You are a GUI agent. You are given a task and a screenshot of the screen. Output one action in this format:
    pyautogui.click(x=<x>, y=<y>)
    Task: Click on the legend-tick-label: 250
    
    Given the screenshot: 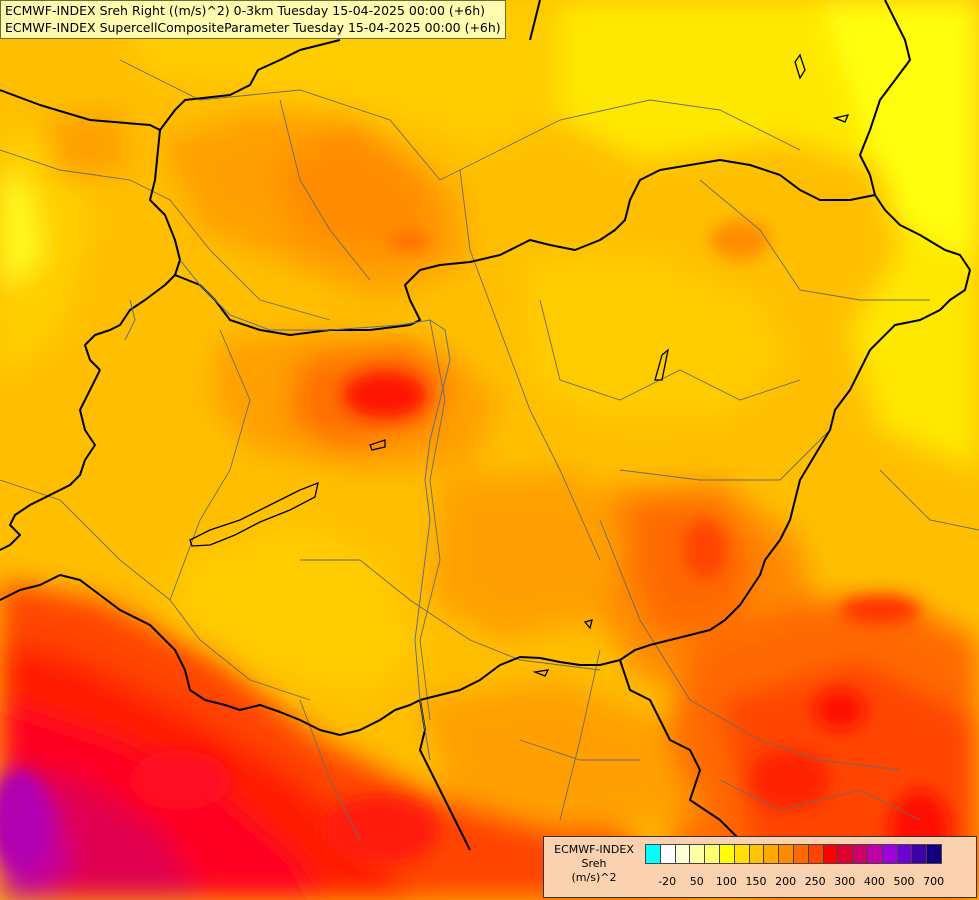 What is the action you would take?
    pyautogui.click(x=815, y=881)
    